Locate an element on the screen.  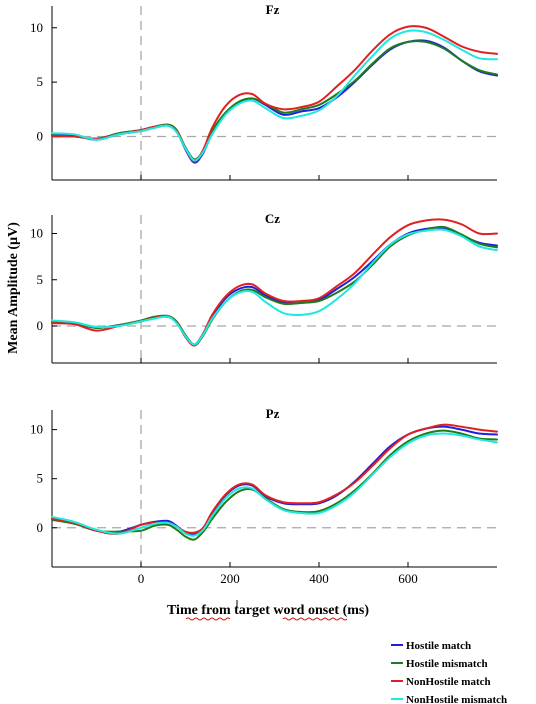
spelling-underline-target is located at coordinates (208, 619).